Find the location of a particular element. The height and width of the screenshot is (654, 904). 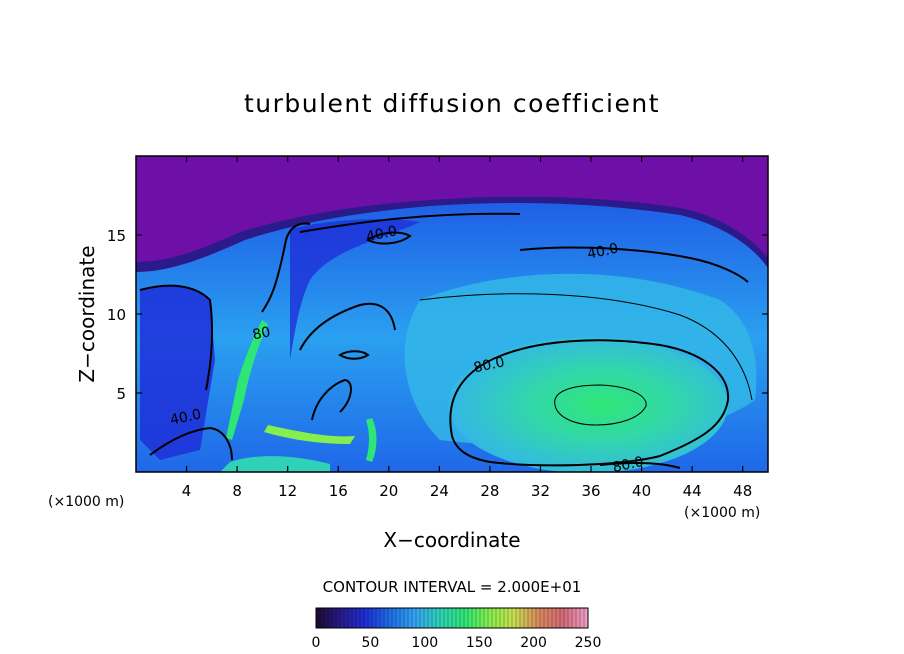

green-core is located at coordinates (588, 404).